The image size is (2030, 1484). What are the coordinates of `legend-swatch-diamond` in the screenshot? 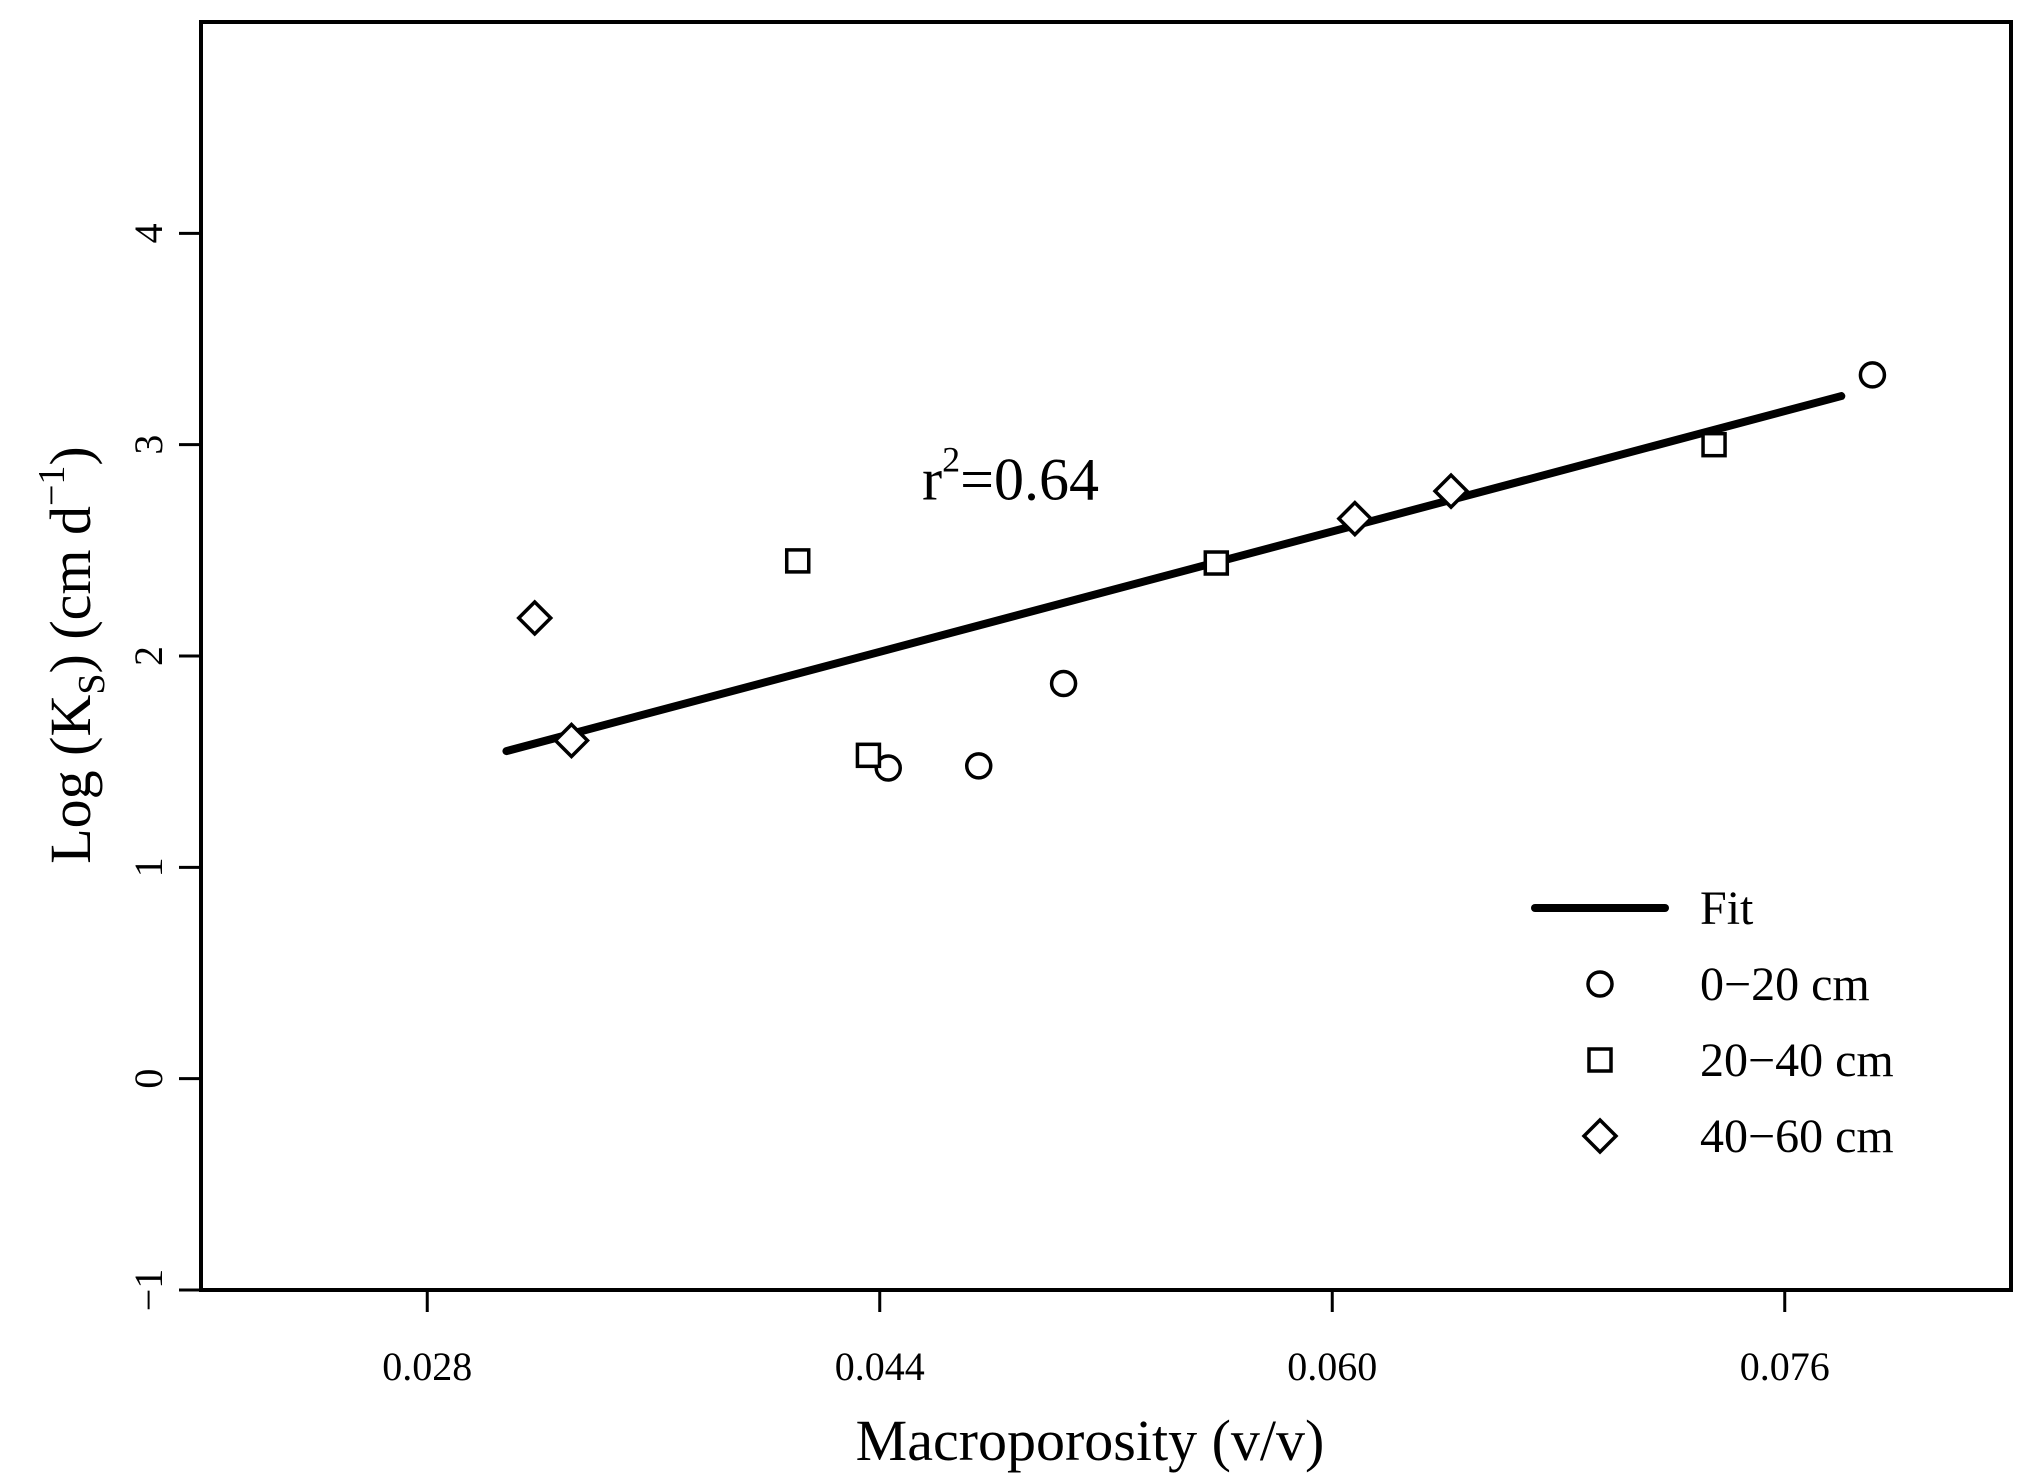 It's located at (1600, 1136).